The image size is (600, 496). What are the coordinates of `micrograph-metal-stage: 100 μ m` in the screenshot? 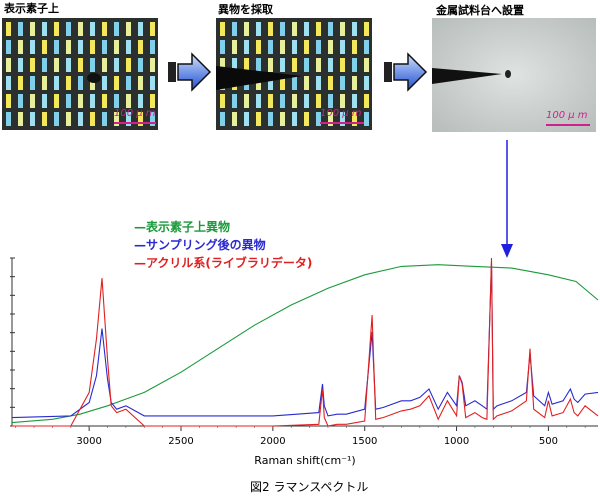 It's located at (514, 75).